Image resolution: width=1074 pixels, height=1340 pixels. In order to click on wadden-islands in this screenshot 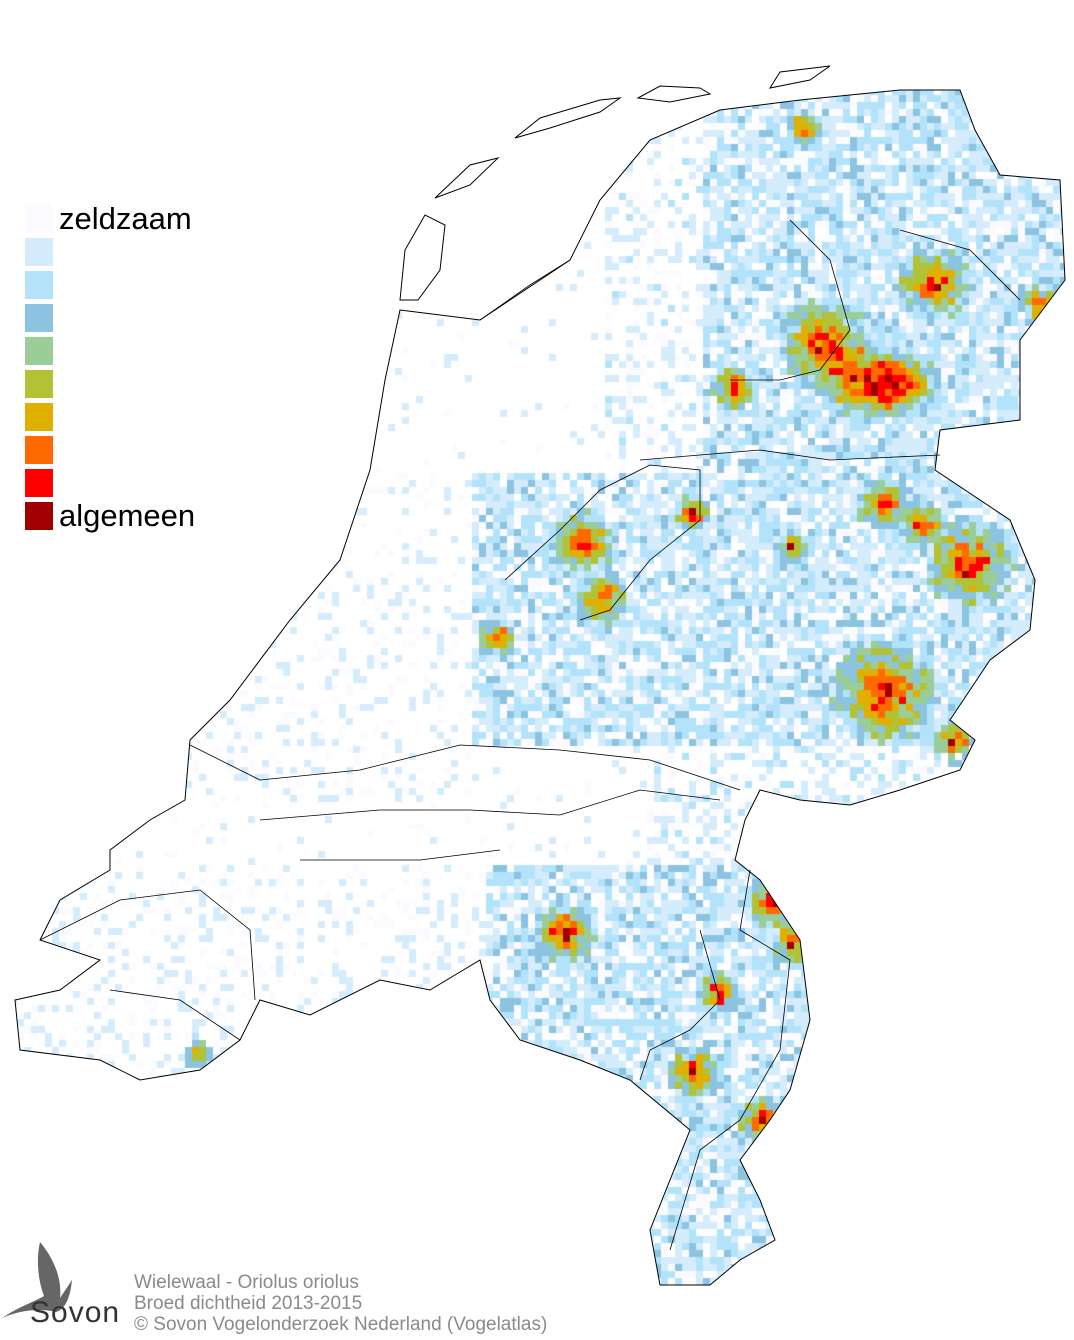, I will do `click(615, 183)`.